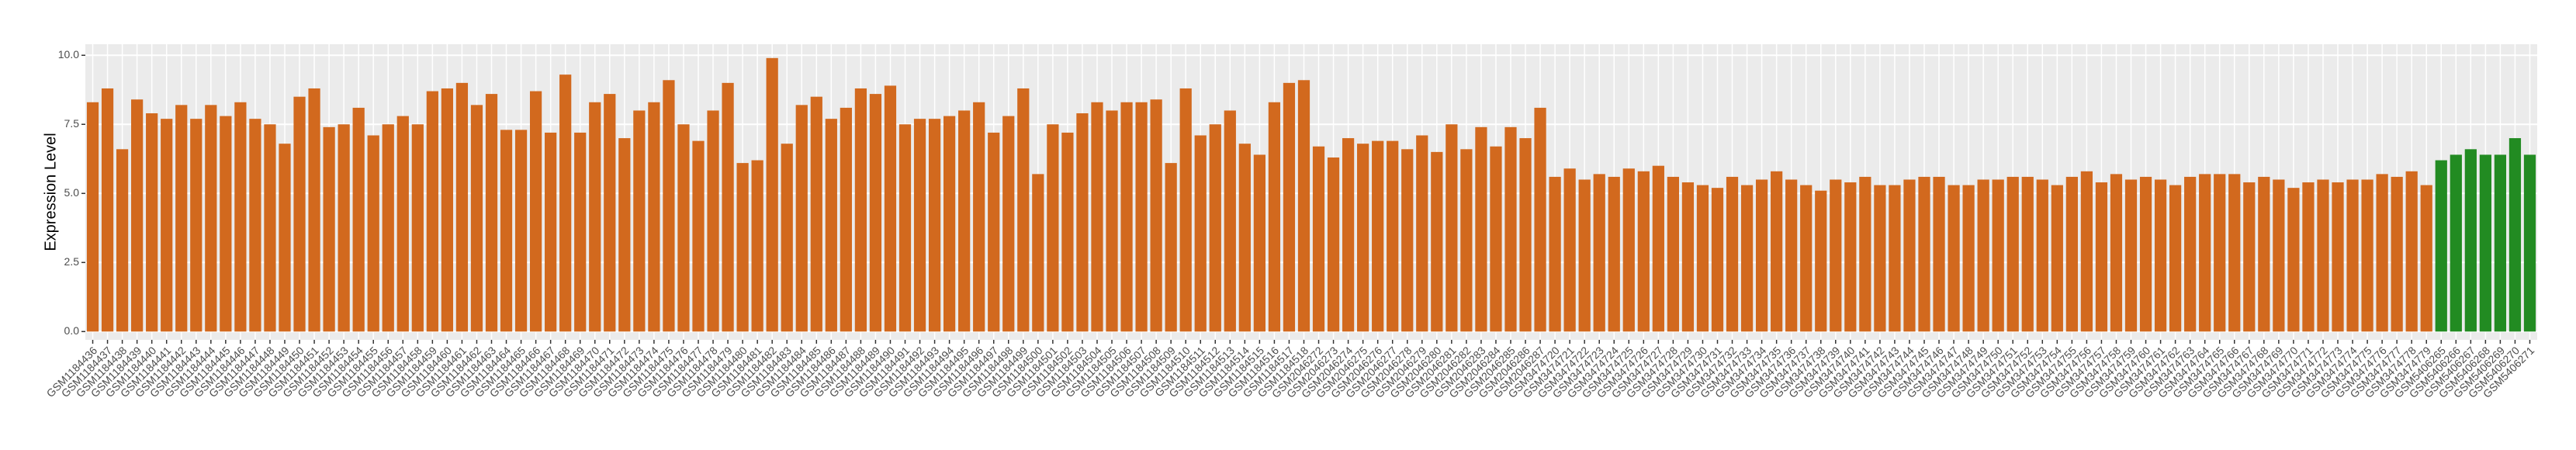 The width and height of the screenshot is (2576, 450). What do you see at coordinates (72, 331) in the screenshot?
I see `y-tick-label: 0.0` at bounding box center [72, 331].